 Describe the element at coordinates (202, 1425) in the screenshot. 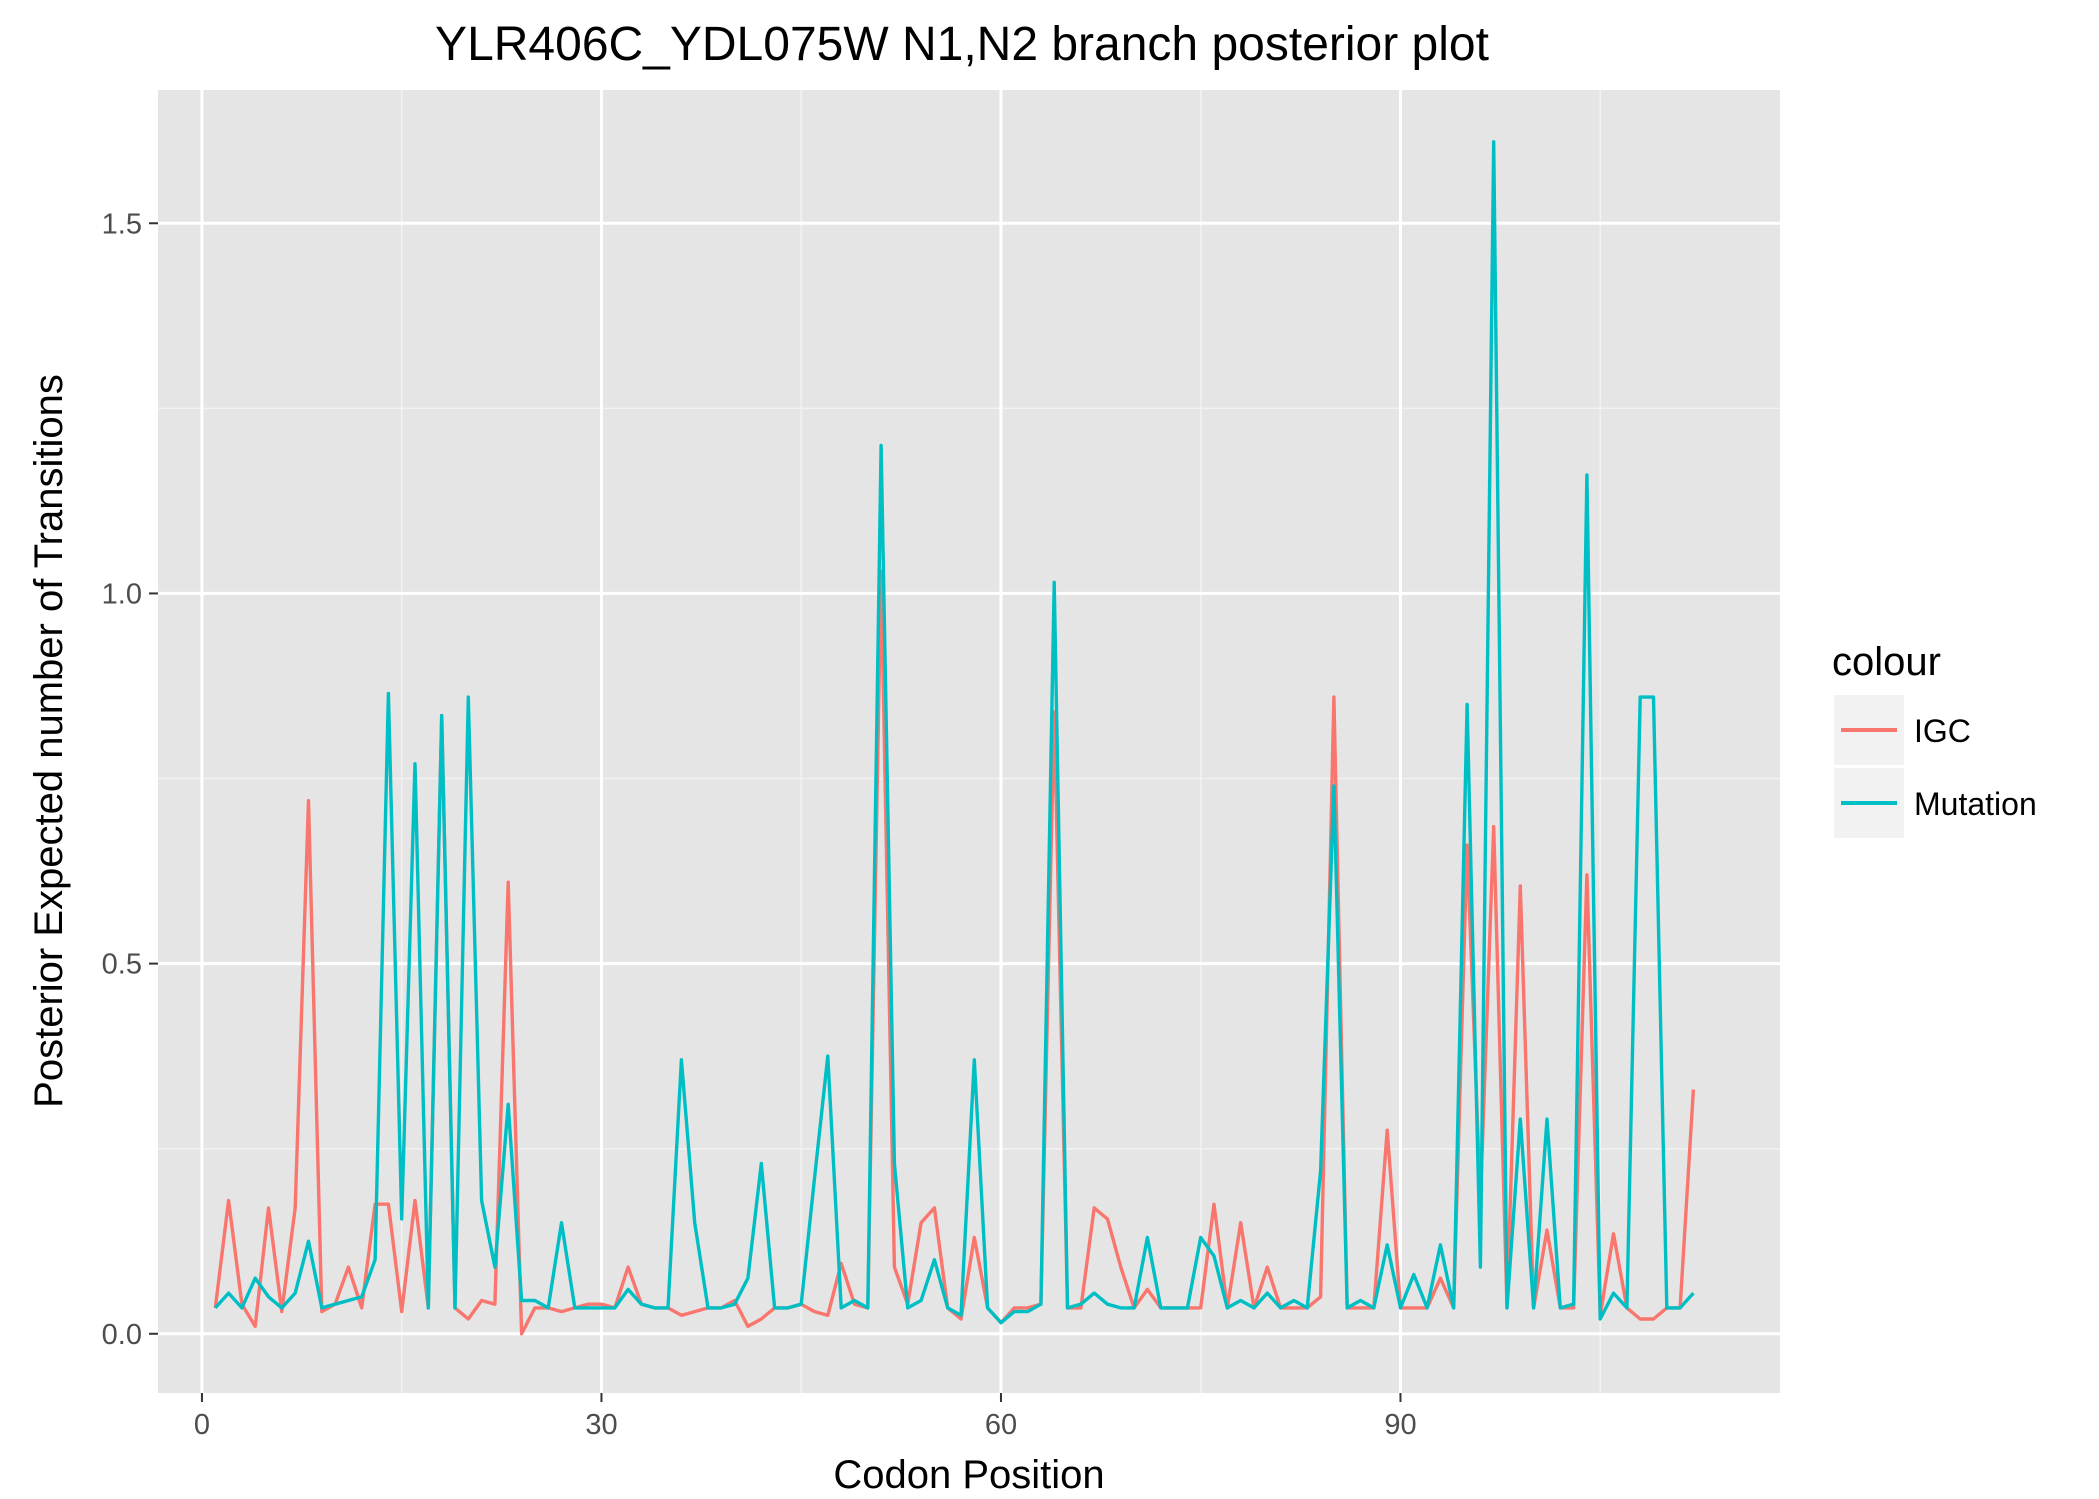

I see `x-tick-label: 0` at that location.